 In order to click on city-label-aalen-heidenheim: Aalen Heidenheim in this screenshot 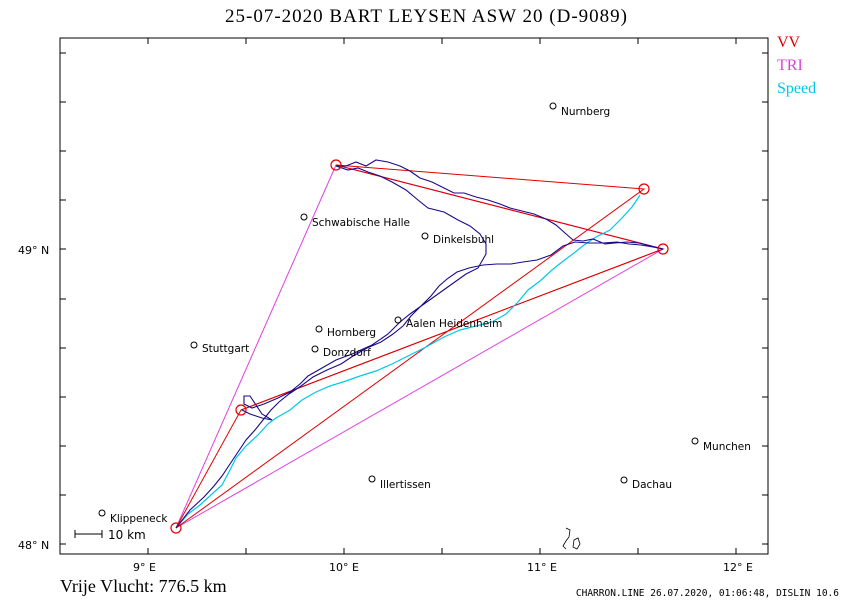, I will do `click(454, 324)`.